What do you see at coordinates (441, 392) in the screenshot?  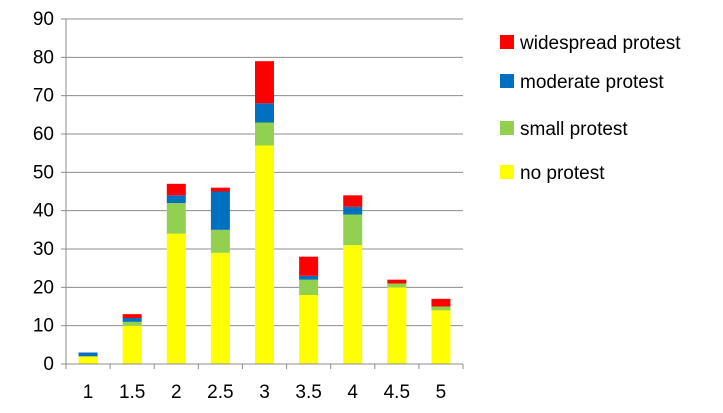 I see `x-tick-label: 5` at bounding box center [441, 392].